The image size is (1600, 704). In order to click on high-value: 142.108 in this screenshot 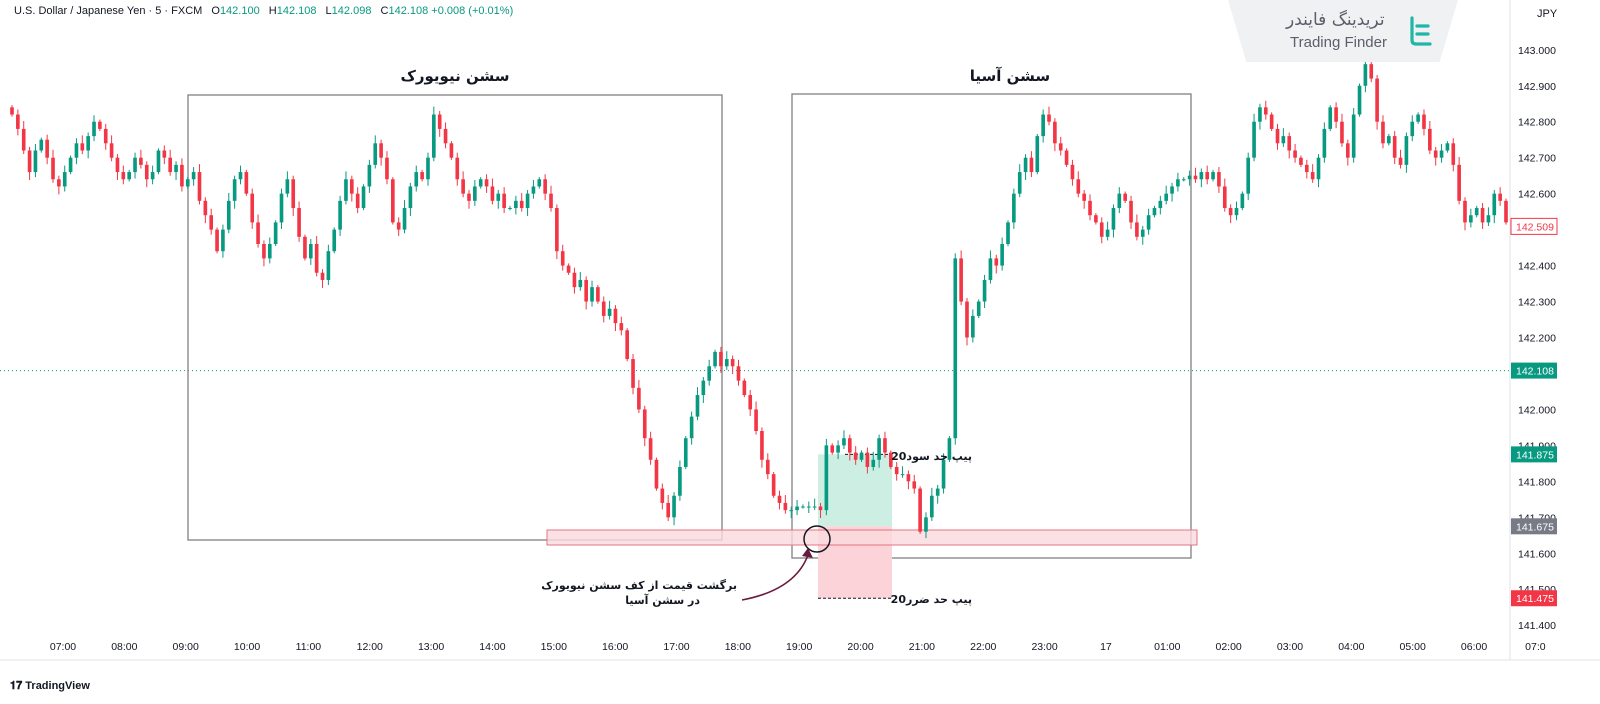, I will do `click(296, 11)`.